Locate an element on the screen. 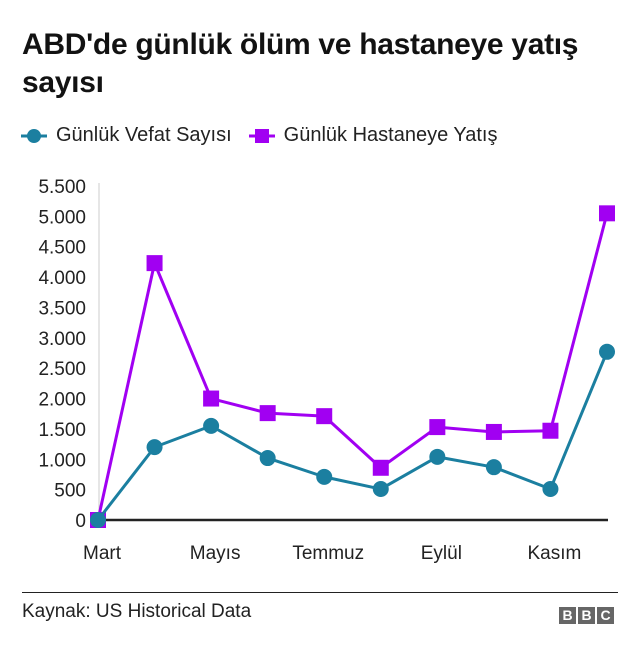 The width and height of the screenshot is (640, 654). y-tick-label: 3.500 is located at coordinates (62, 308).